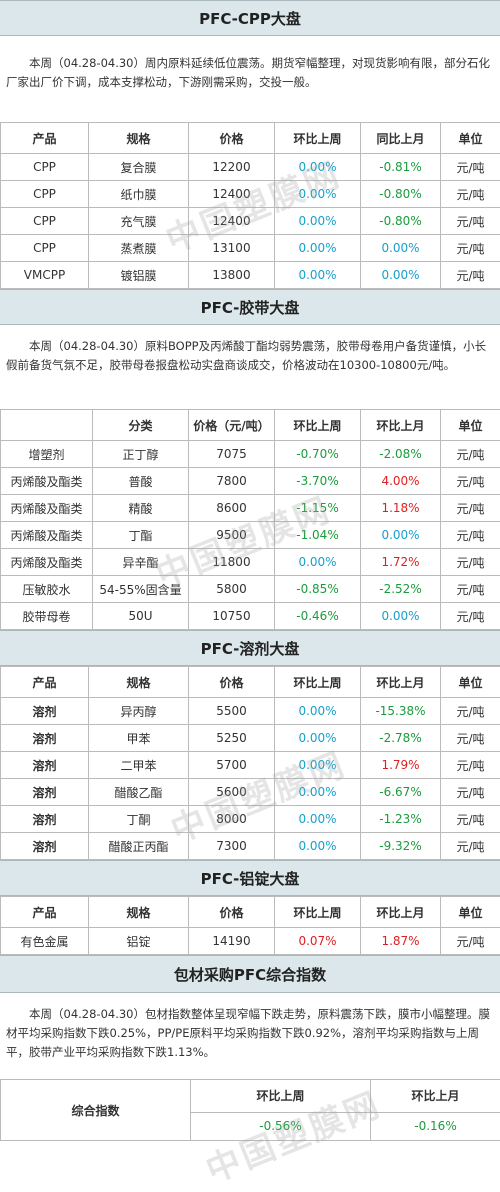 The width and height of the screenshot is (500, 1192). Describe the element at coordinates (401, 562) in the screenshot. I see `tape-cell: 1.72%` at that location.